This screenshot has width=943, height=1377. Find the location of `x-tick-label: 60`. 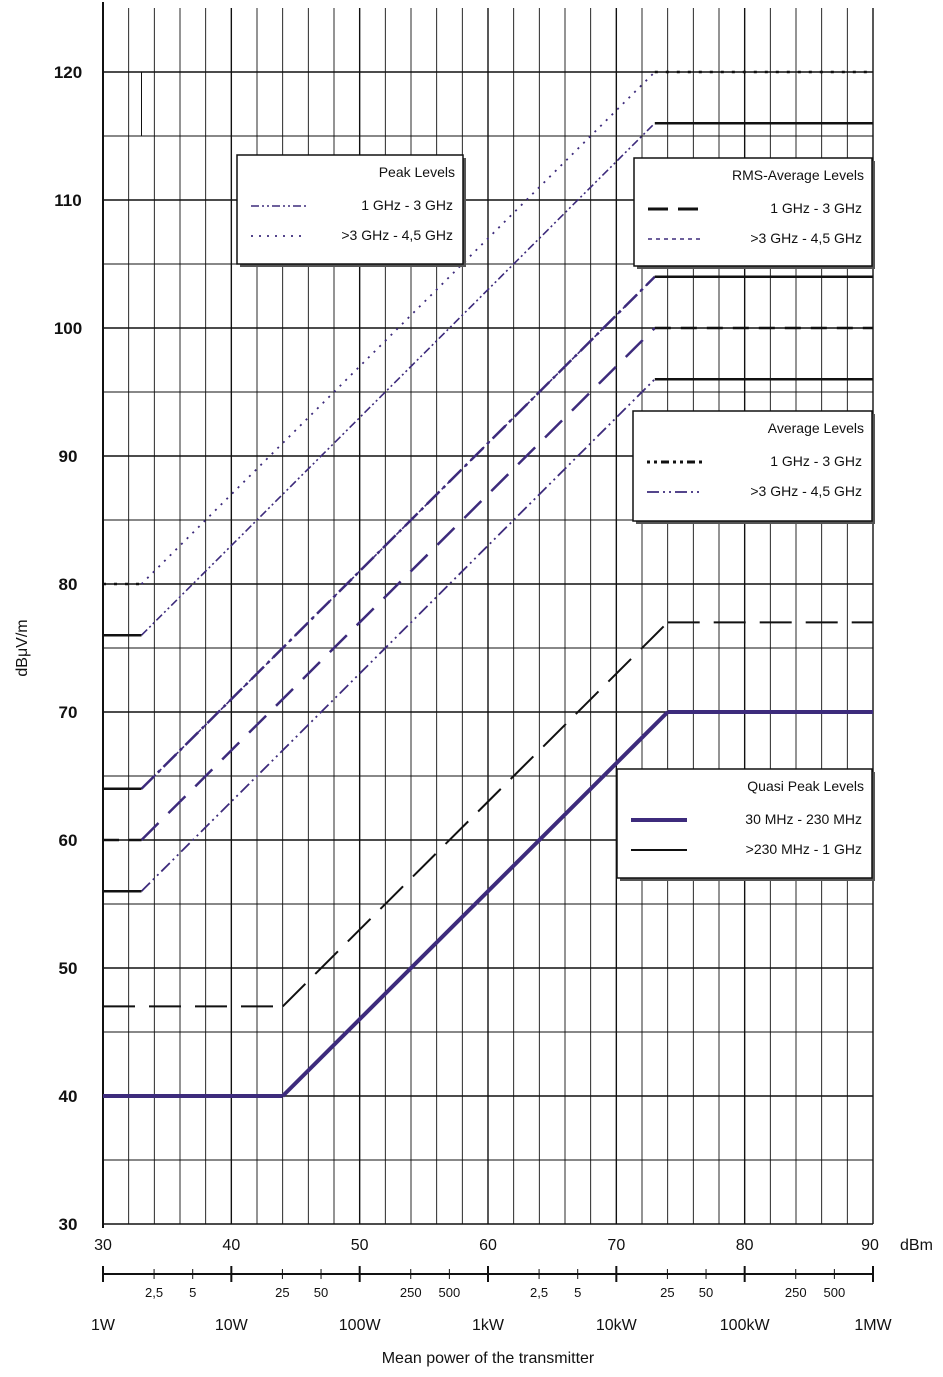

x-tick-label: 60 is located at coordinates (488, 1245).